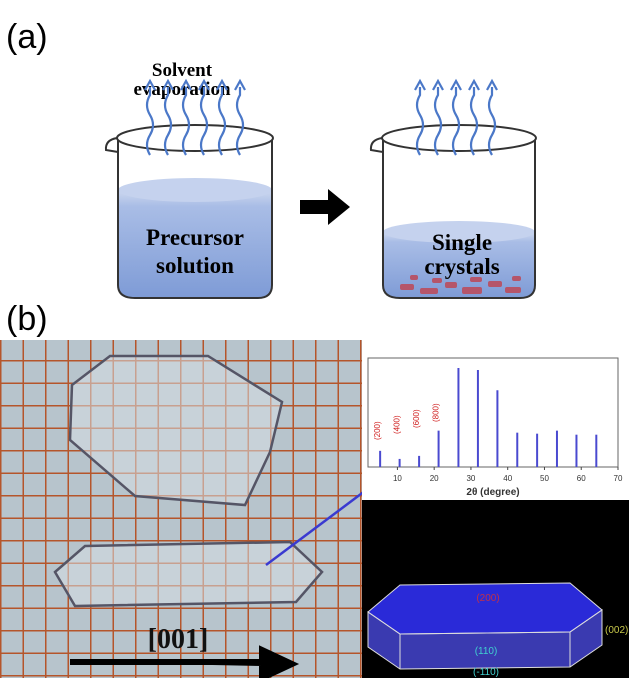 The height and width of the screenshot is (678, 629). What do you see at coordinates (581, 478) in the screenshot?
I see `x-tick-label: 60` at bounding box center [581, 478].